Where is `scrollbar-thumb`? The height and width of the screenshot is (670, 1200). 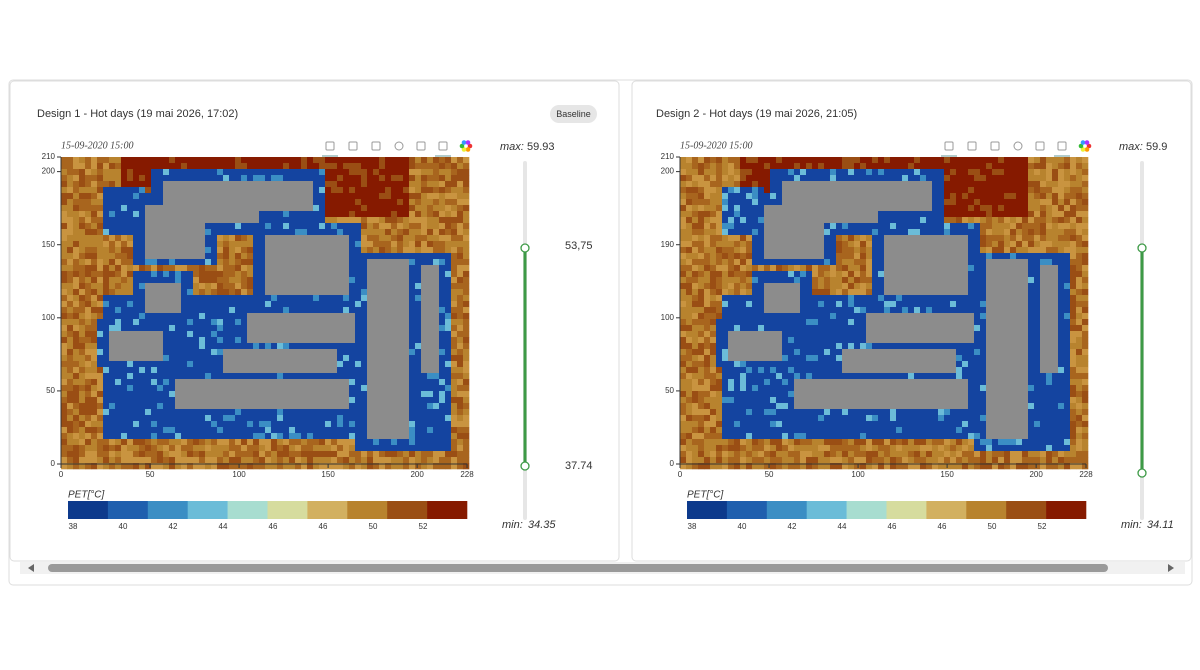 scrollbar-thumb is located at coordinates (578, 568).